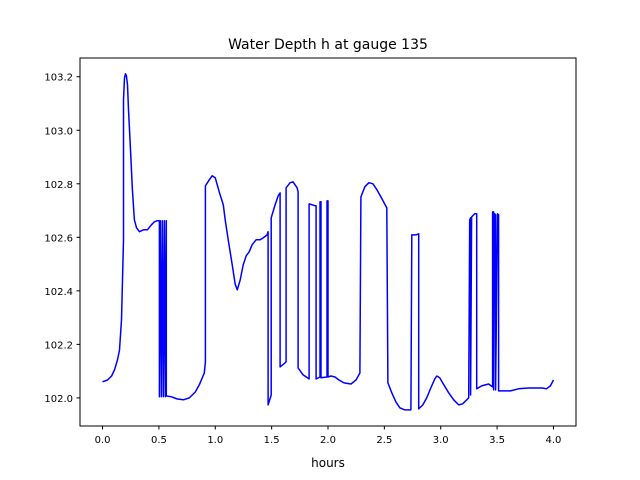 This screenshot has height=480, width=640. I want to click on x-tick-label: 4.0, so click(554, 440).